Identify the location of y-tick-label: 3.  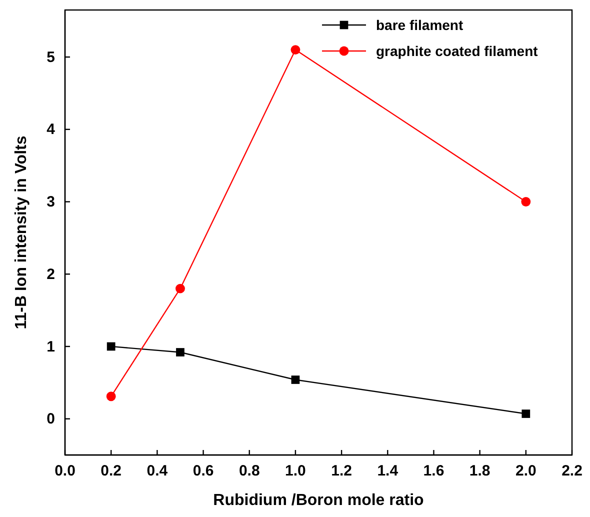
(50, 202).